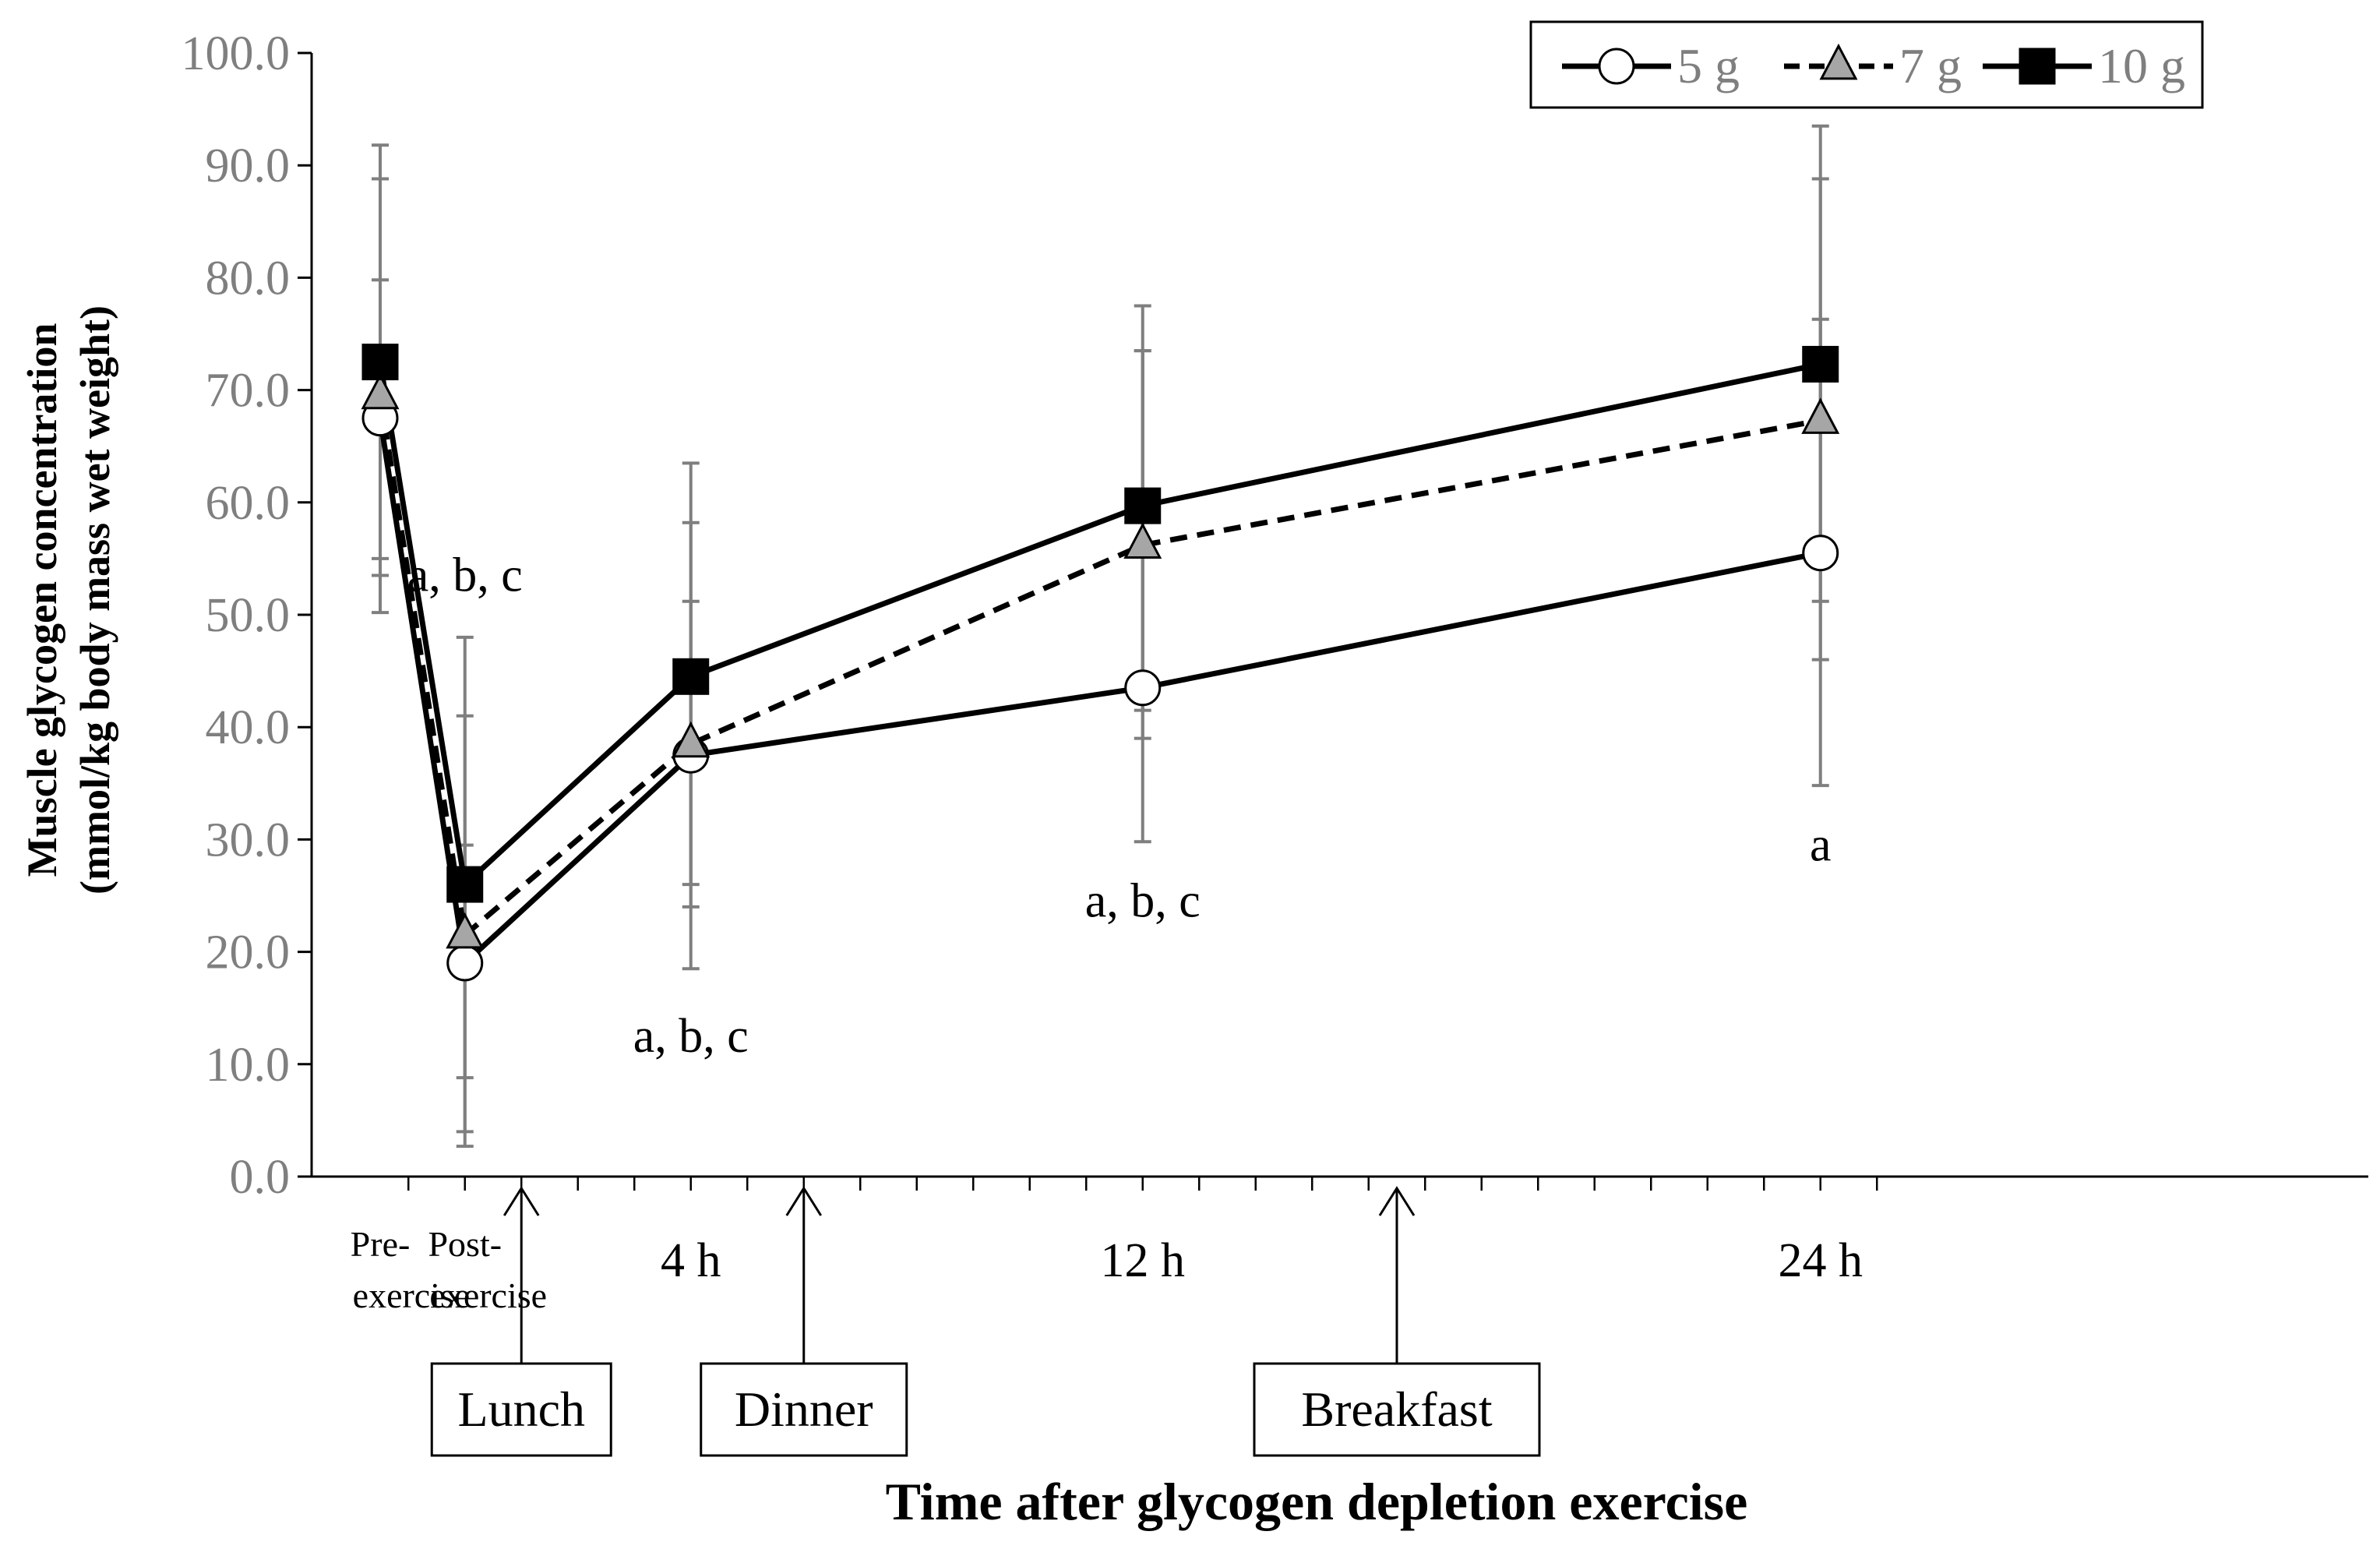  I want to click on y-tick-label: 70.0, so click(248, 392).